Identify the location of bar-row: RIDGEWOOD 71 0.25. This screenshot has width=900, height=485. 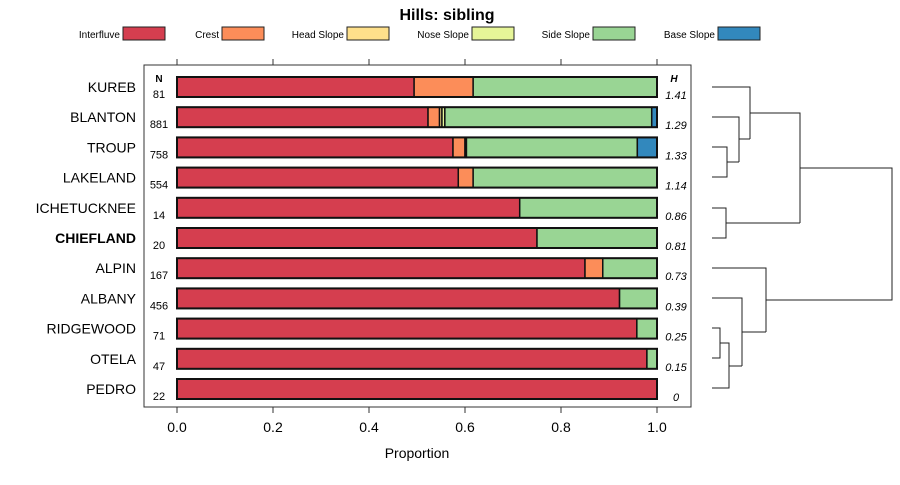
(367, 330).